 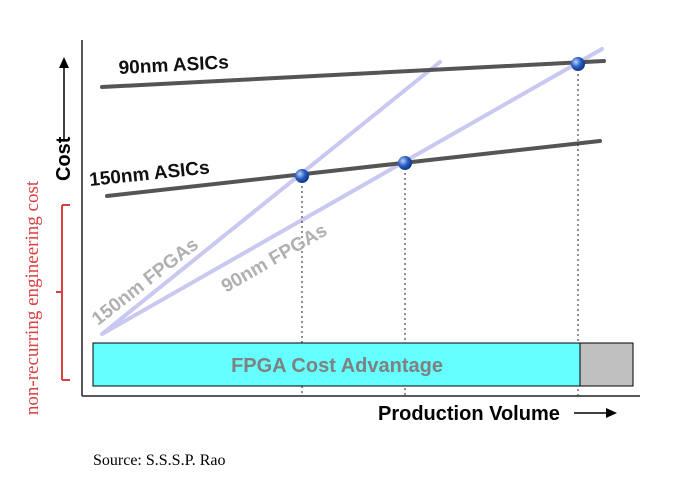 What do you see at coordinates (64, 98) in the screenshot?
I see `cost-arrow-icon` at bounding box center [64, 98].